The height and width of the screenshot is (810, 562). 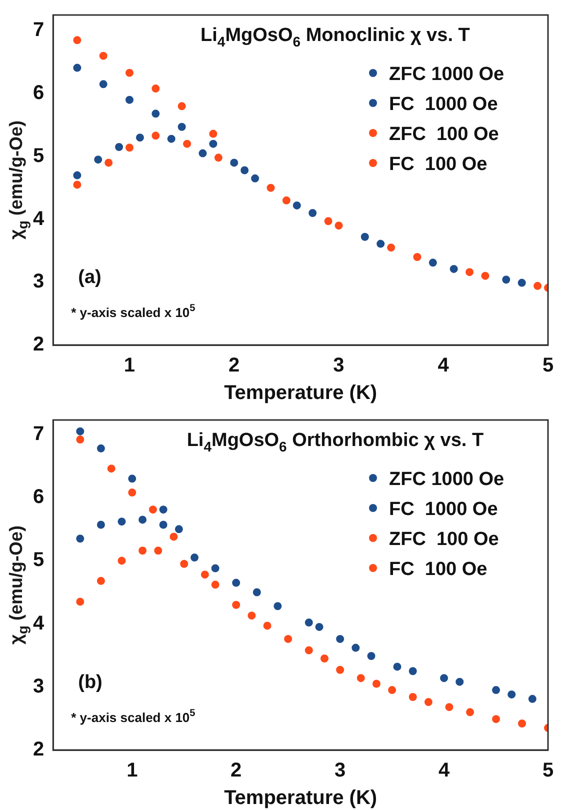 I want to click on legend-label: FC 1000 Oe, so click(x=443, y=509).